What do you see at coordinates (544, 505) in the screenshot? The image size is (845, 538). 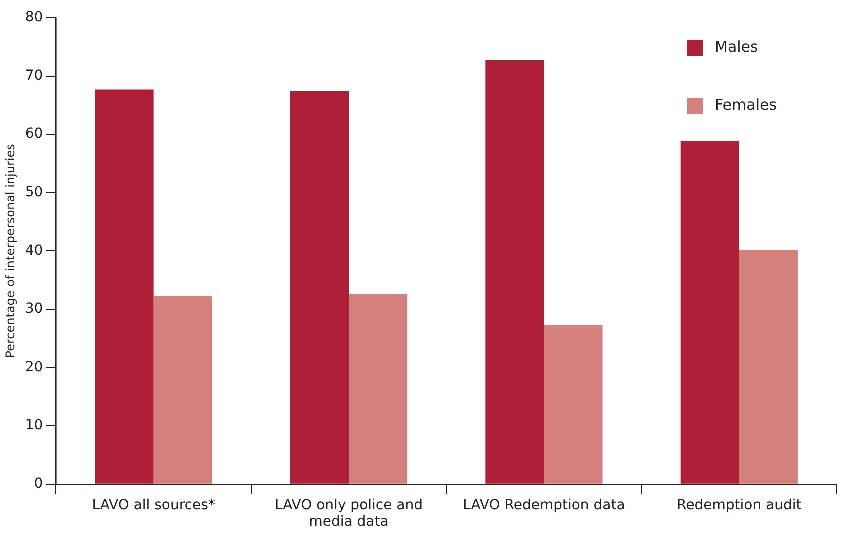 I see `x-tick-label: LAVO Redemption data` at bounding box center [544, 505].